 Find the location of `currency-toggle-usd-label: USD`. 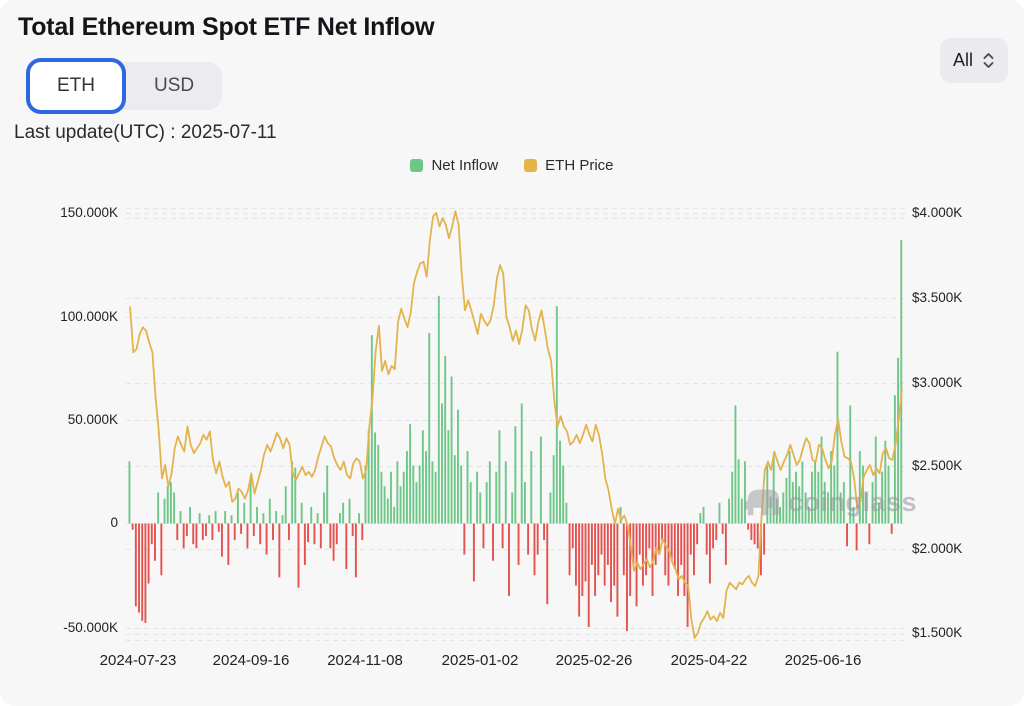

currency-toggle-usd-label: USD is located at coordinates (174, 85).